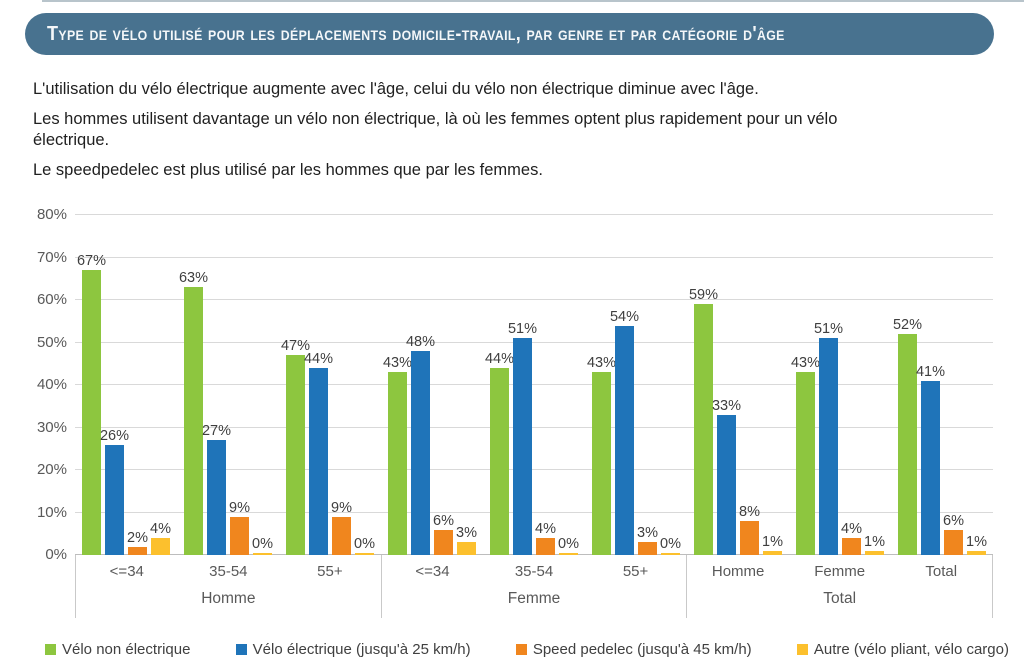 This screenshot has width=1024, height=672. I want to click on bar-value-label: 8%, so click(749, 512).